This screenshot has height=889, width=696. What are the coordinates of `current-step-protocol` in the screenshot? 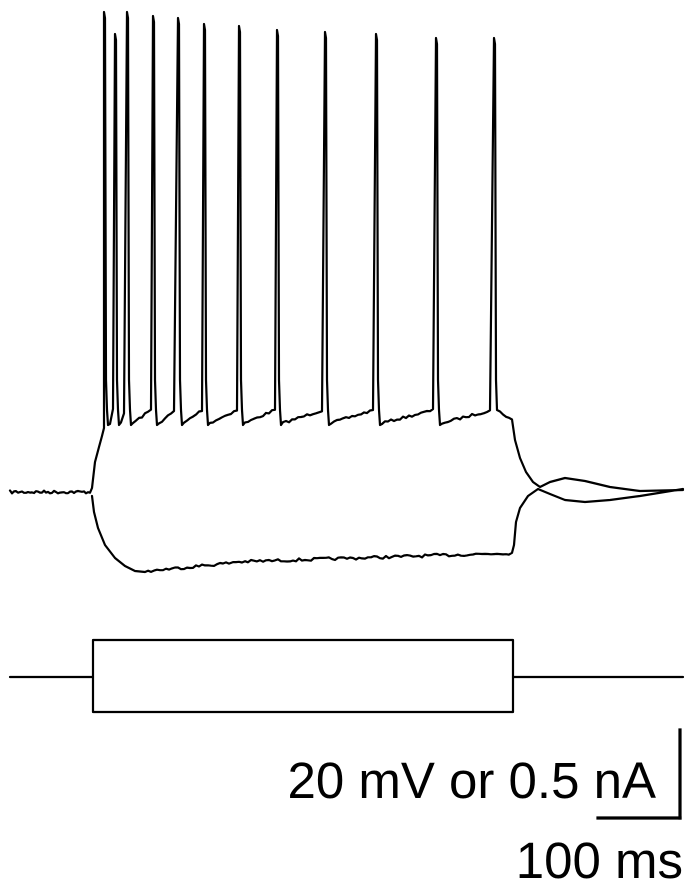 It's located at (346, 676).